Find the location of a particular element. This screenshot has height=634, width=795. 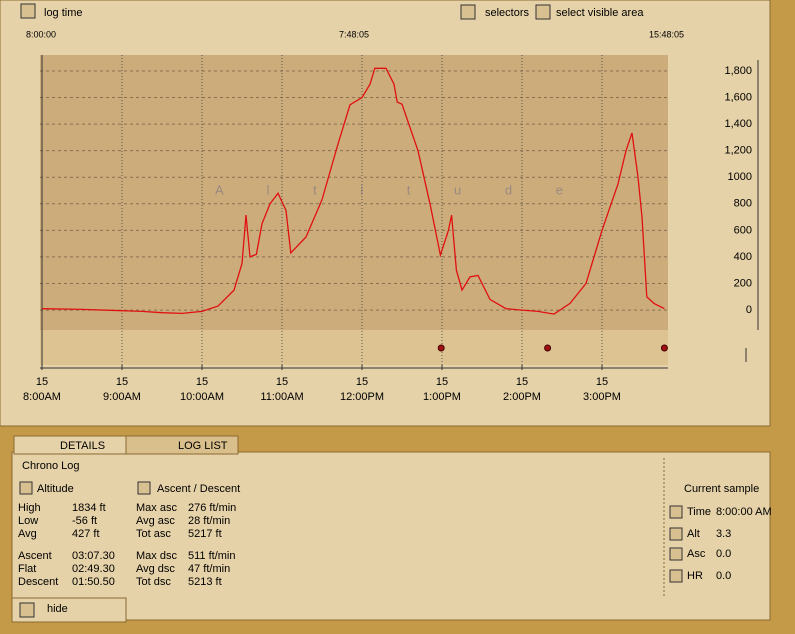

select-visible-icon is located at coordinates (543, 12).